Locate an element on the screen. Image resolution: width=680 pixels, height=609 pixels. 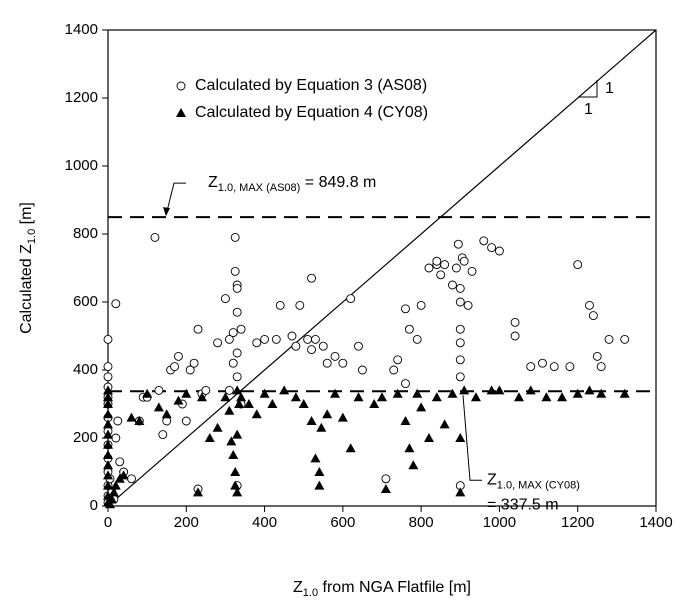
y-tick-label: 800 is located at coordinates (85, 233).